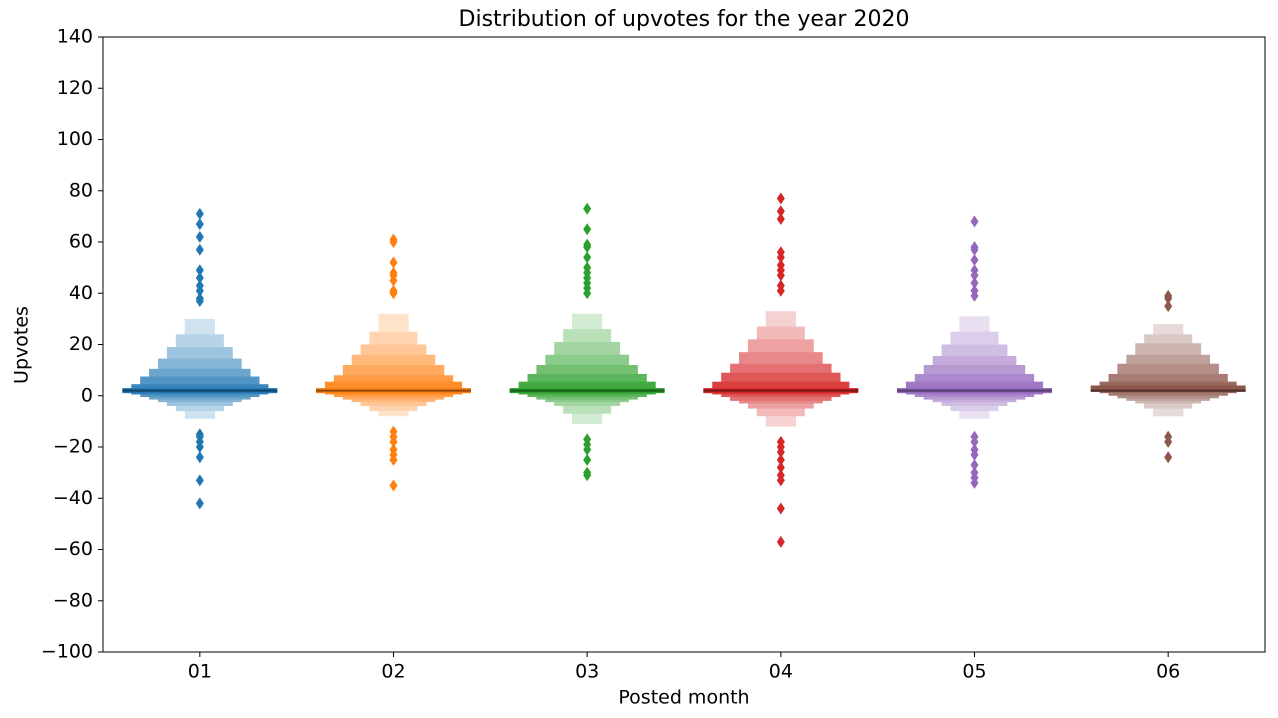 The image size is (1278, 718). I want to click on x-tick-label: 02, so click(393, 672).